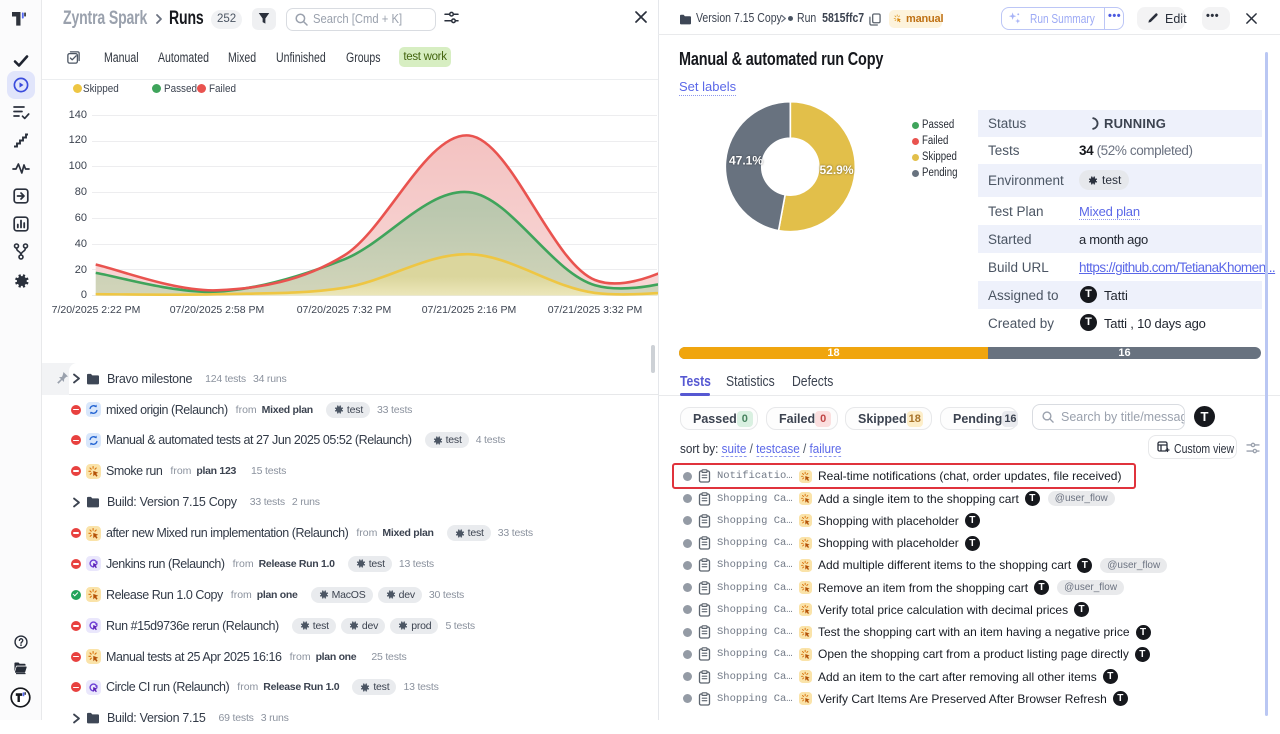  What do you see at coordinates (746, 161) in the screenshot?
I see `svg-text: 47.1%` at bounding box center [746, 161].